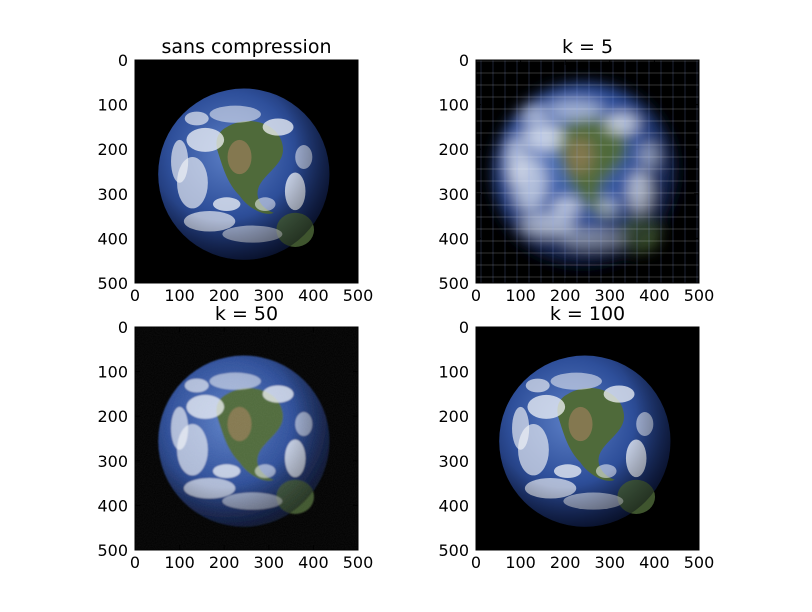 This screenshot has height=612, width=812. I want to click on subplot-title: sans compression, so click(247, 47).